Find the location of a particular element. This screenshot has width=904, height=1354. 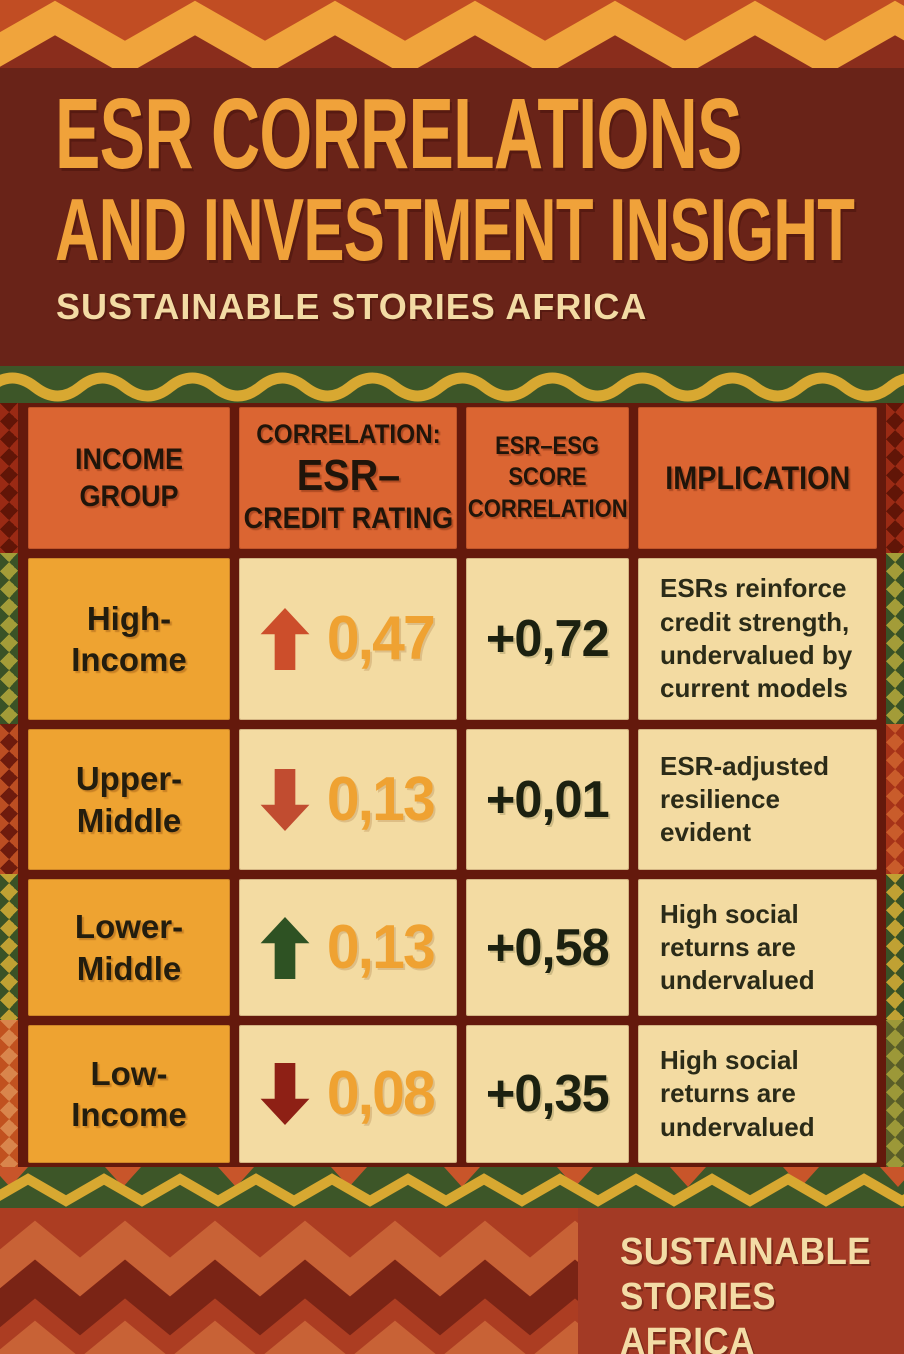

esr-esg-value: +0,58 is located at coordinates (548, 947).